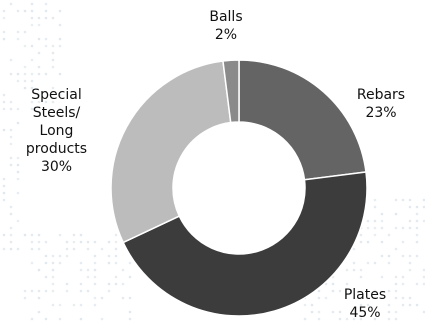  What do you see at coordinates (231, 91) in the screenshot?
I see `slice-balls` at bounding box center [231, 91].